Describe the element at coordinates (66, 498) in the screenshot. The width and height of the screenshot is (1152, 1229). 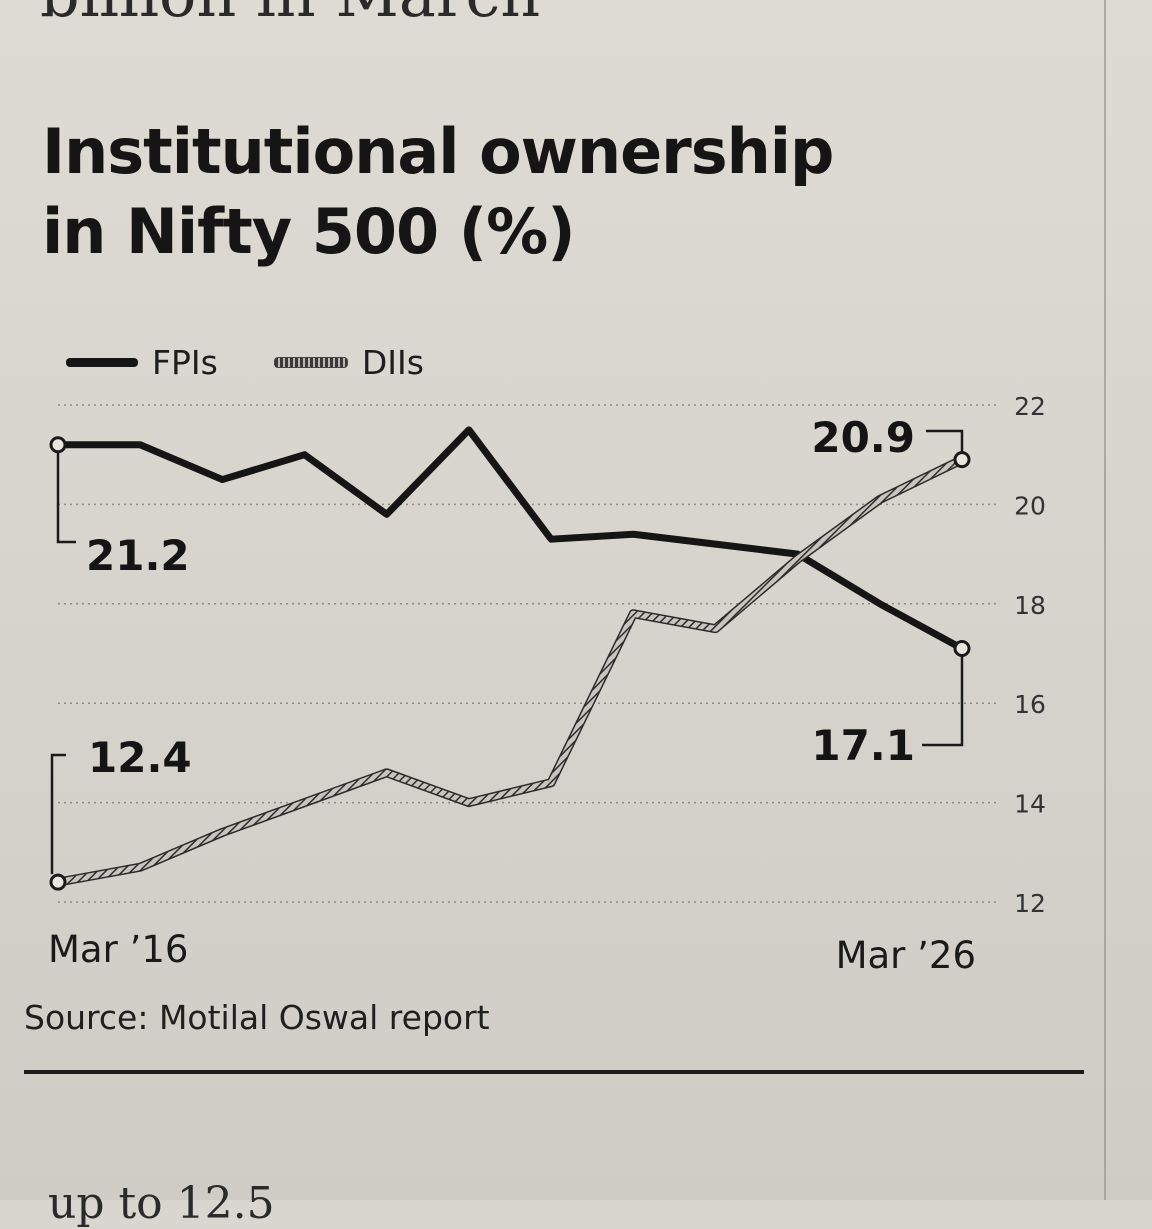
I see `callout-leader-fpis-start` at that location.